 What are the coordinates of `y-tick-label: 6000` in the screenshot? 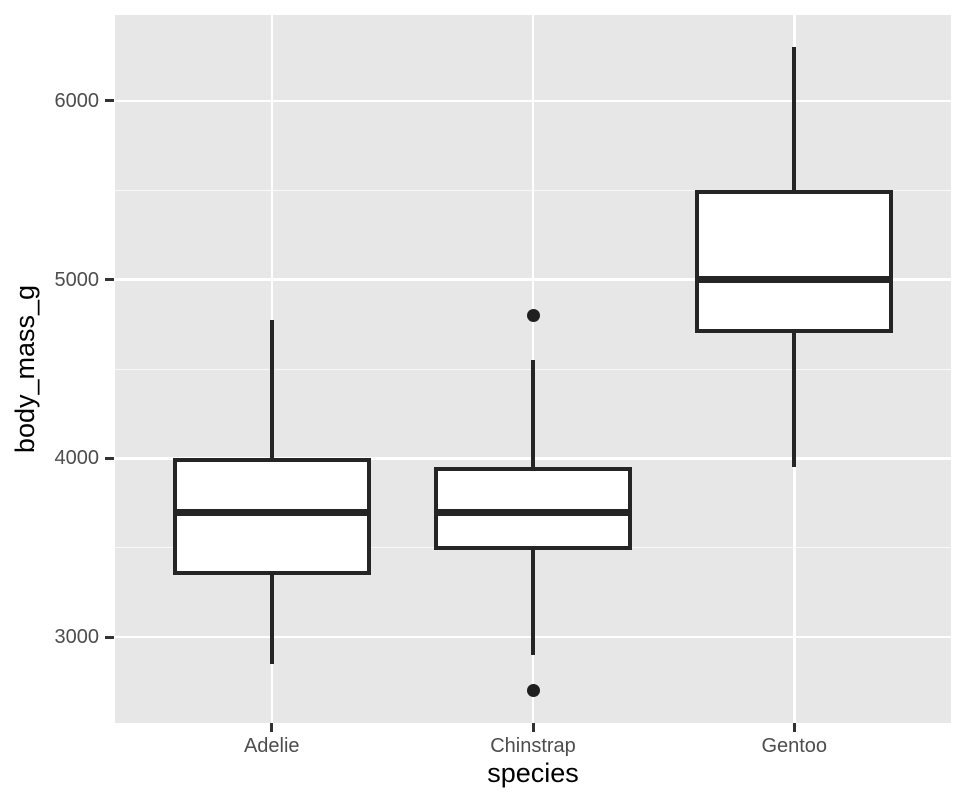 It's located at (77, 100).